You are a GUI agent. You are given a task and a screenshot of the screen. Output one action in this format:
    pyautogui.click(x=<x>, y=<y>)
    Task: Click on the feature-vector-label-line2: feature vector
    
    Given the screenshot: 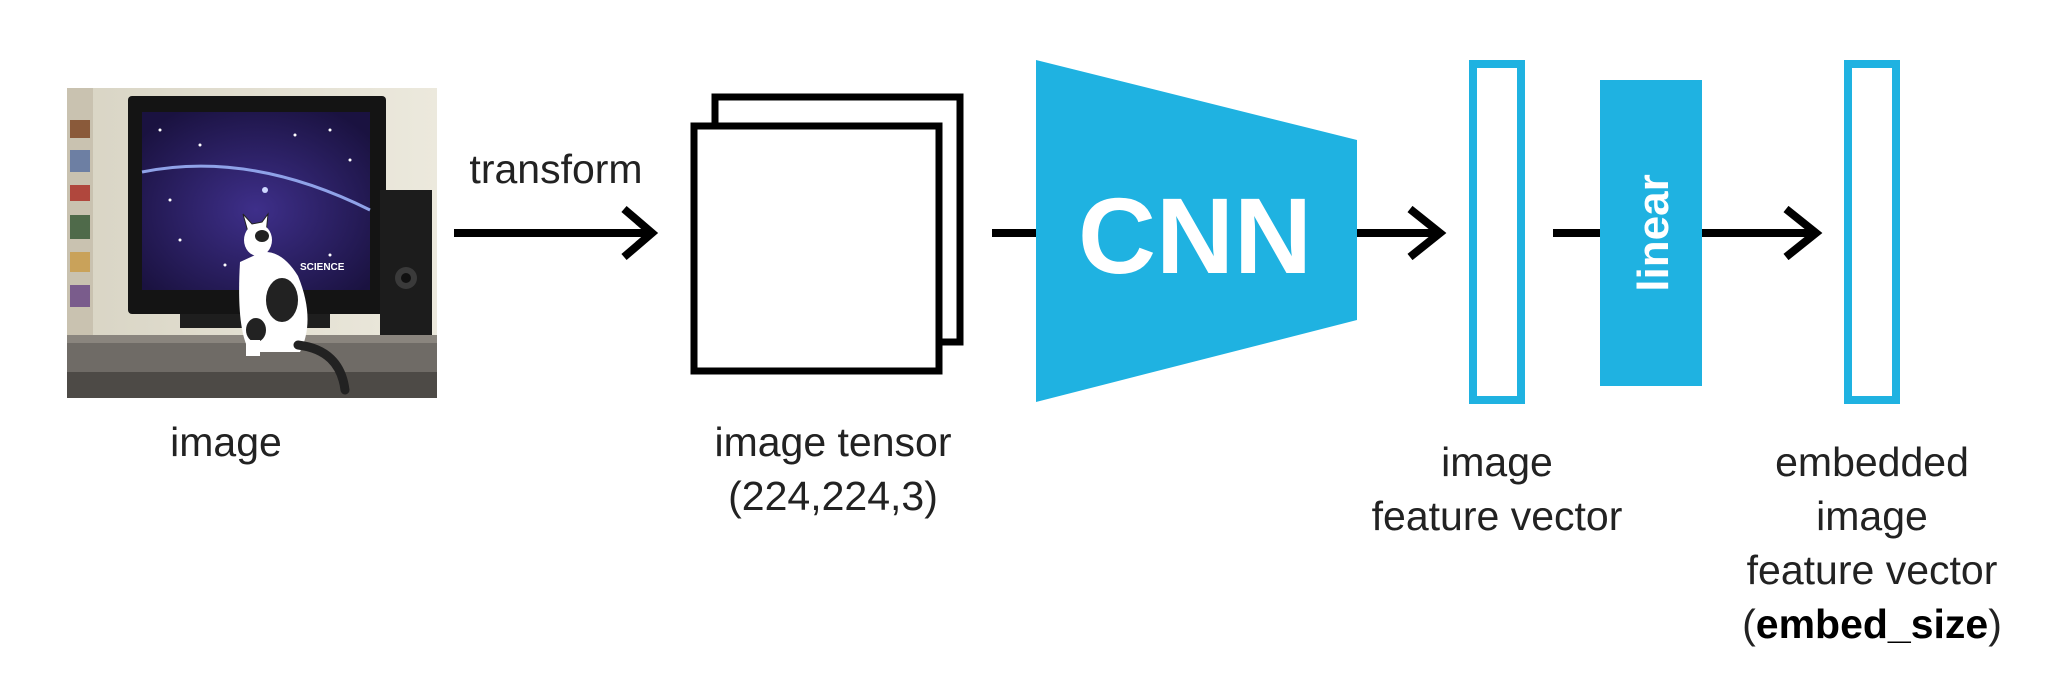 What is the action you would take?
    pyautogui.click(x=1497, y=516)
    